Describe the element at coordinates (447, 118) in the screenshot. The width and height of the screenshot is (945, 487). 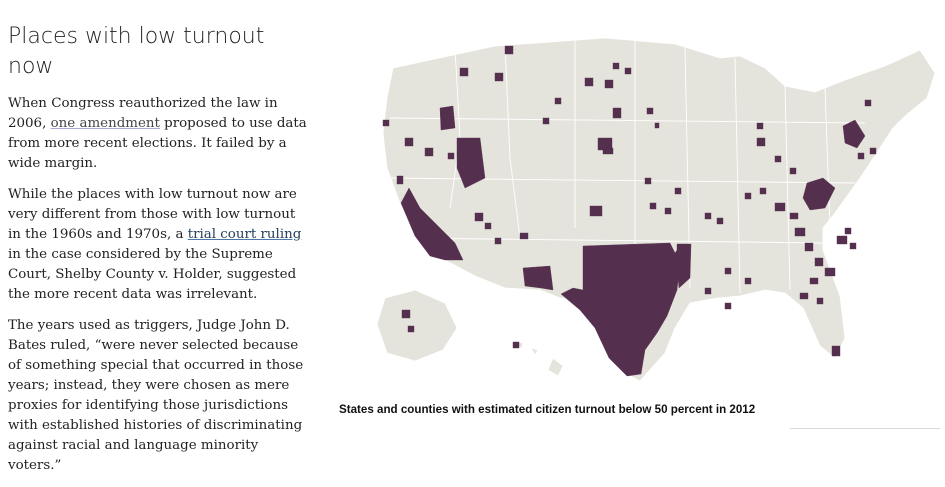
I see `region-idaho` at that location.